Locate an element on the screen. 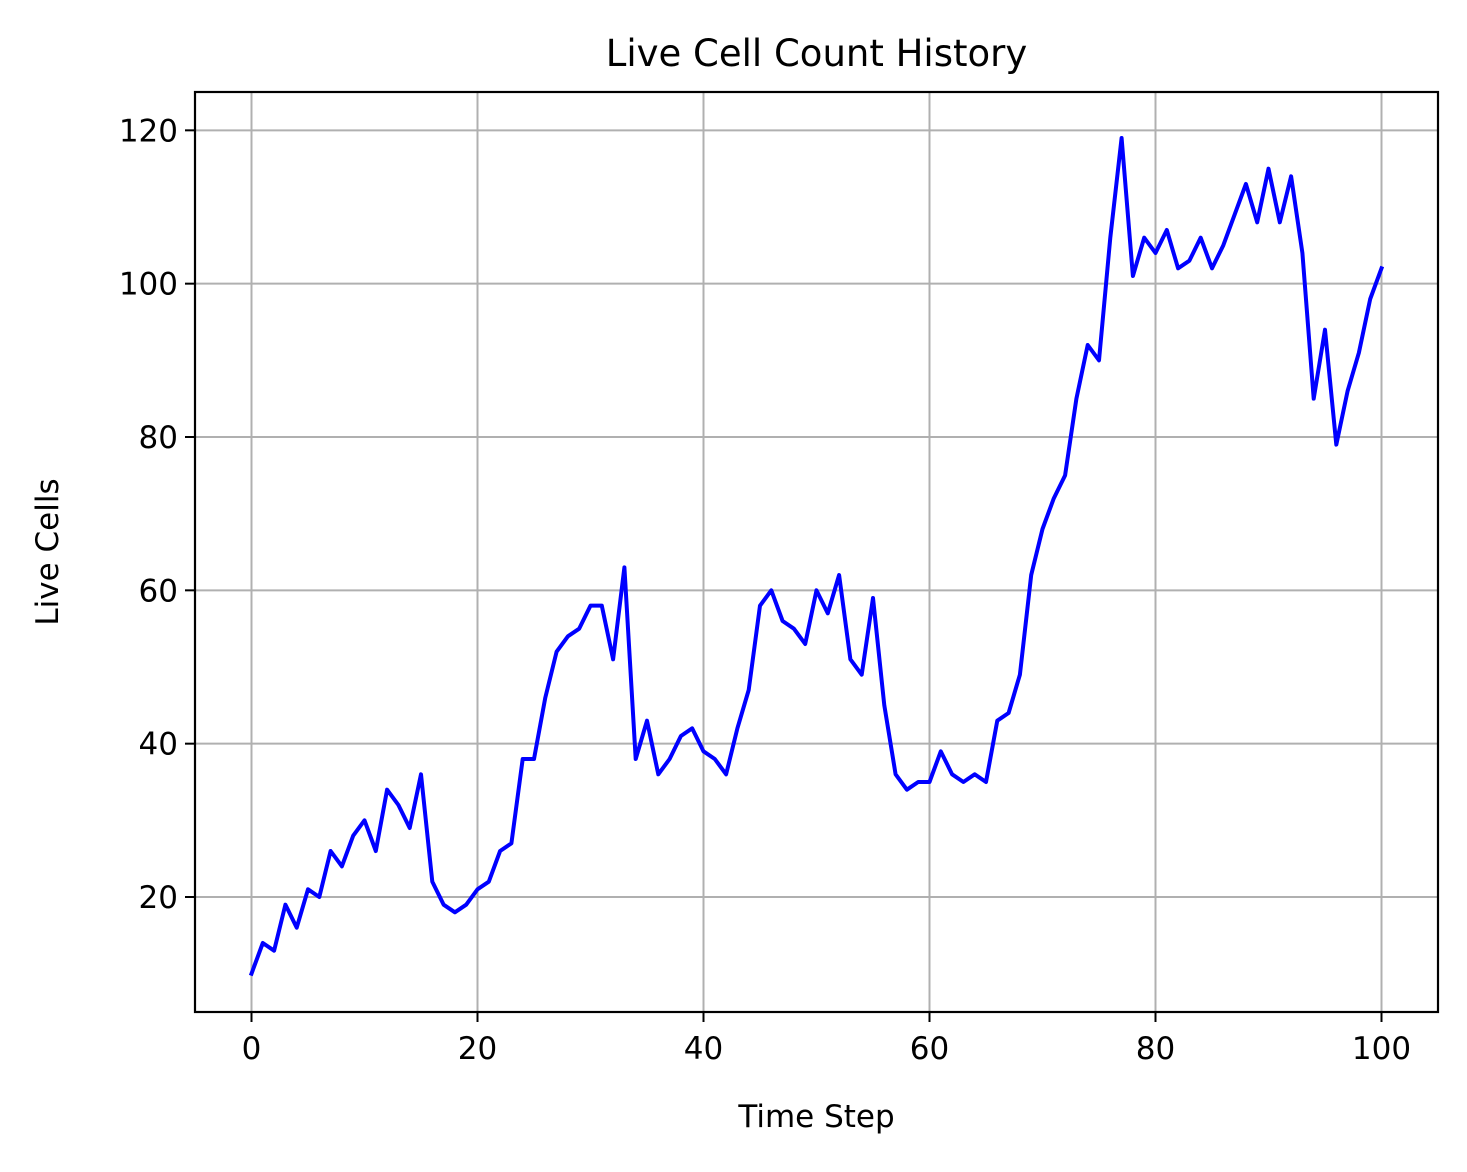  y-tick-label-2: 60 is located at coordinates (158, 591).